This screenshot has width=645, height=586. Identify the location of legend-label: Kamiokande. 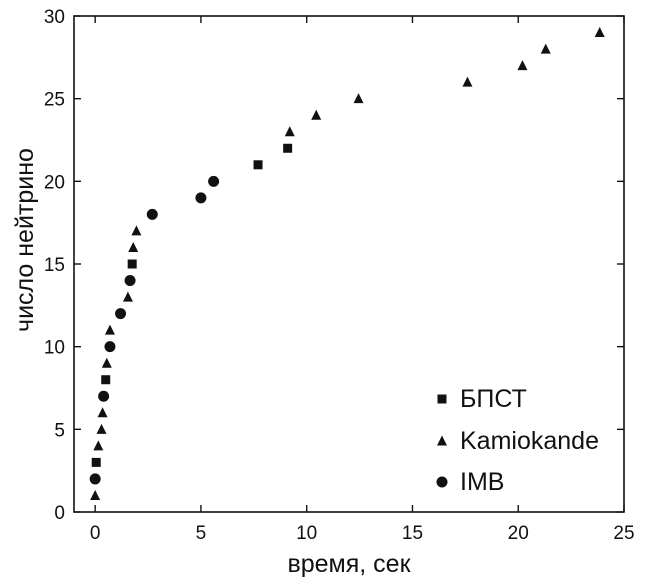
(529, 441).